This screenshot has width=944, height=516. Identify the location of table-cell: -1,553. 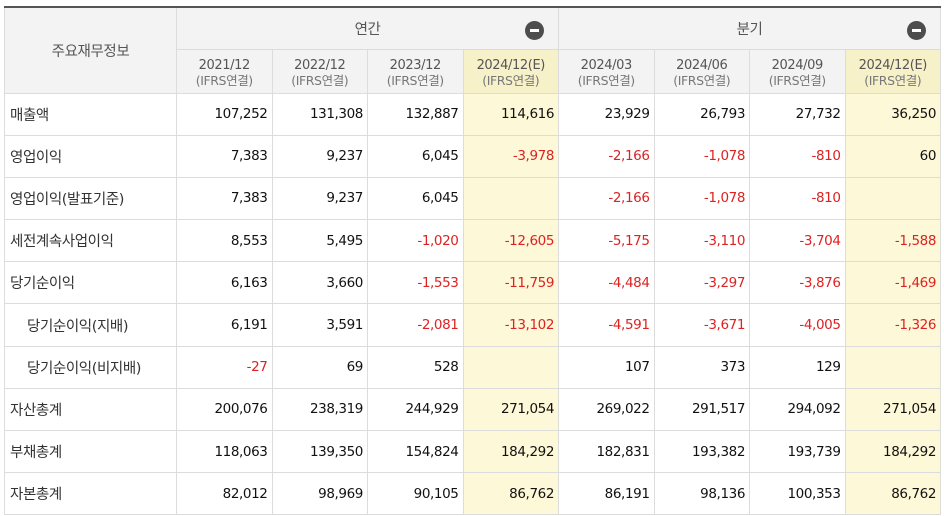
(415, 283).